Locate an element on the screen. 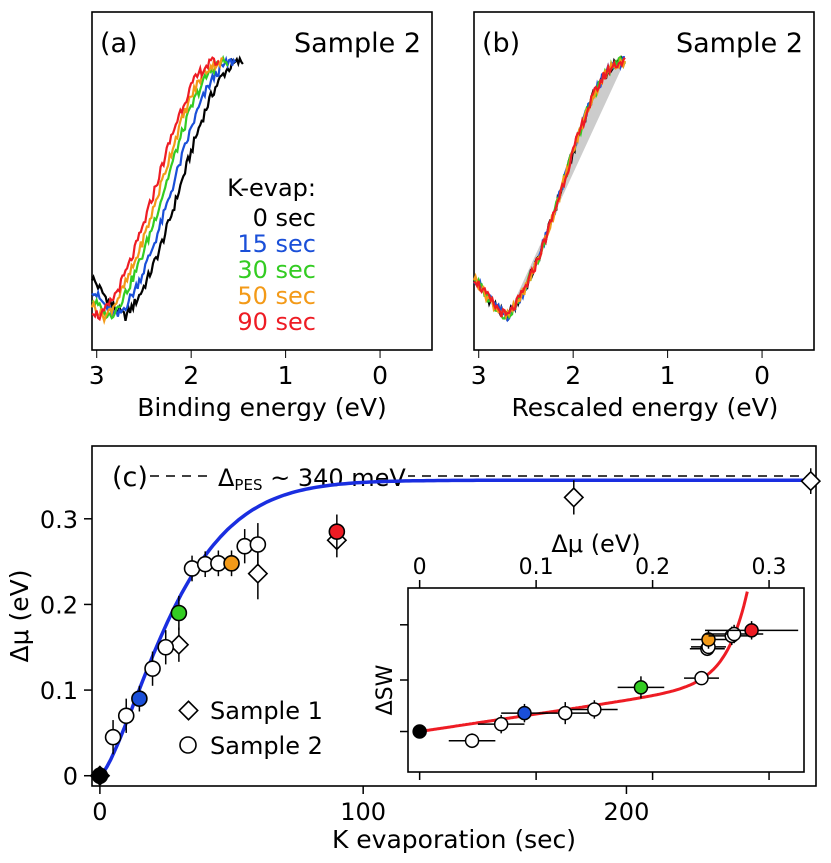 The height and width of the screenshot is (863, 831). annotation-background is located at coordinates (308, 477).